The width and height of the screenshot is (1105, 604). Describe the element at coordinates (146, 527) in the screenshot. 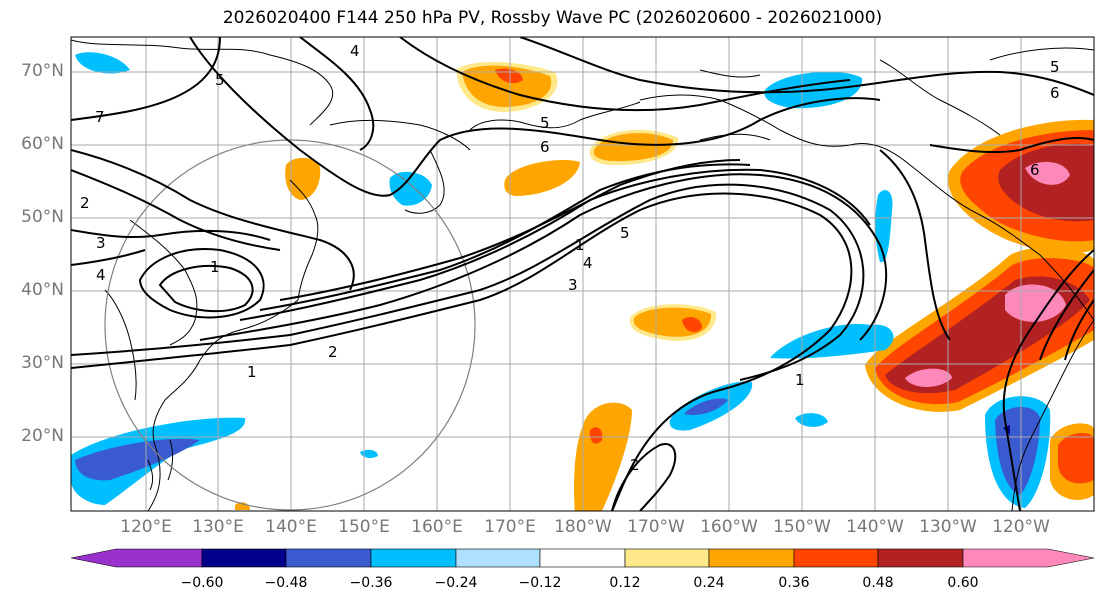

I see `longitude-label: 120°E` at that location.